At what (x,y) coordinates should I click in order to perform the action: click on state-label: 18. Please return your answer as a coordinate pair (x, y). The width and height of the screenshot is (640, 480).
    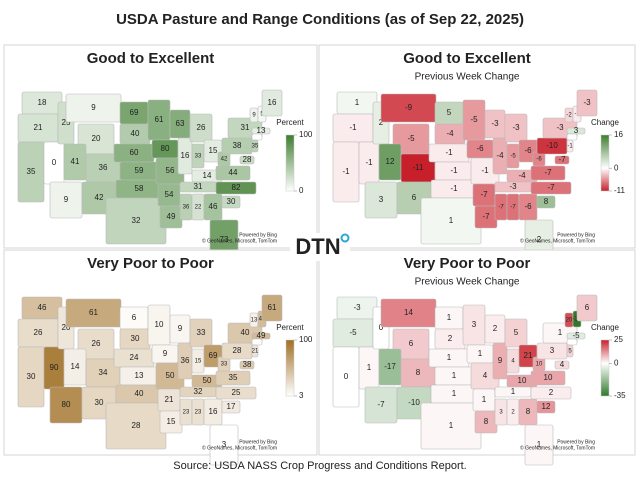
    Looking at the image, I should click on (42, 102).